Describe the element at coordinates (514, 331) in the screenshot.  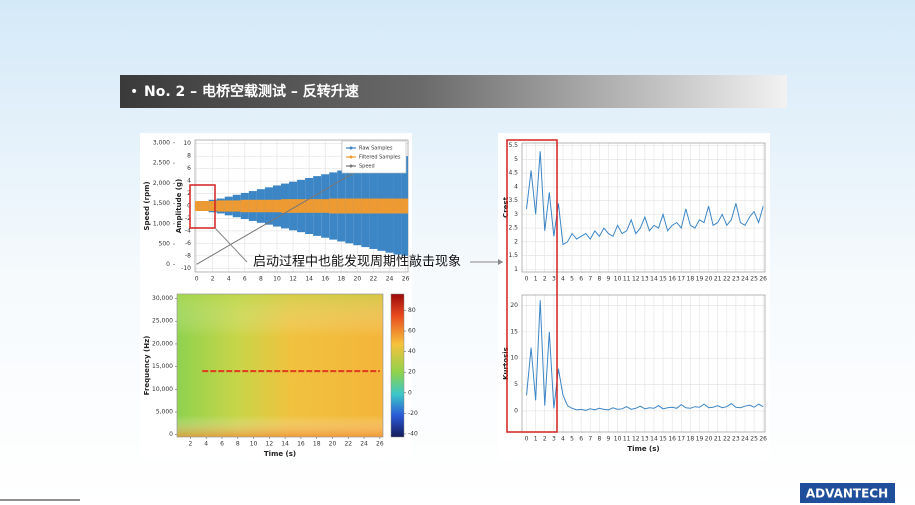
I see `y-tick-label: 15` at that location.